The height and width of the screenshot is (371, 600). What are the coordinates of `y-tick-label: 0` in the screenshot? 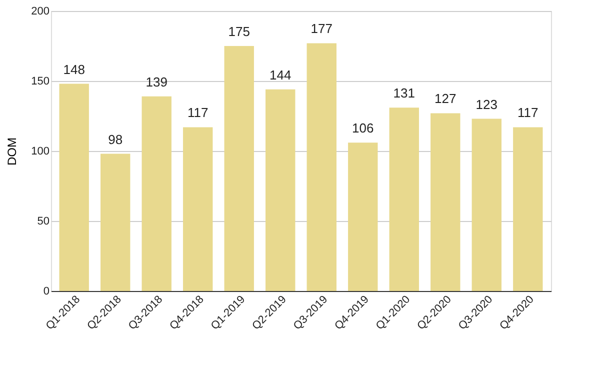 It's located at (46, 292).